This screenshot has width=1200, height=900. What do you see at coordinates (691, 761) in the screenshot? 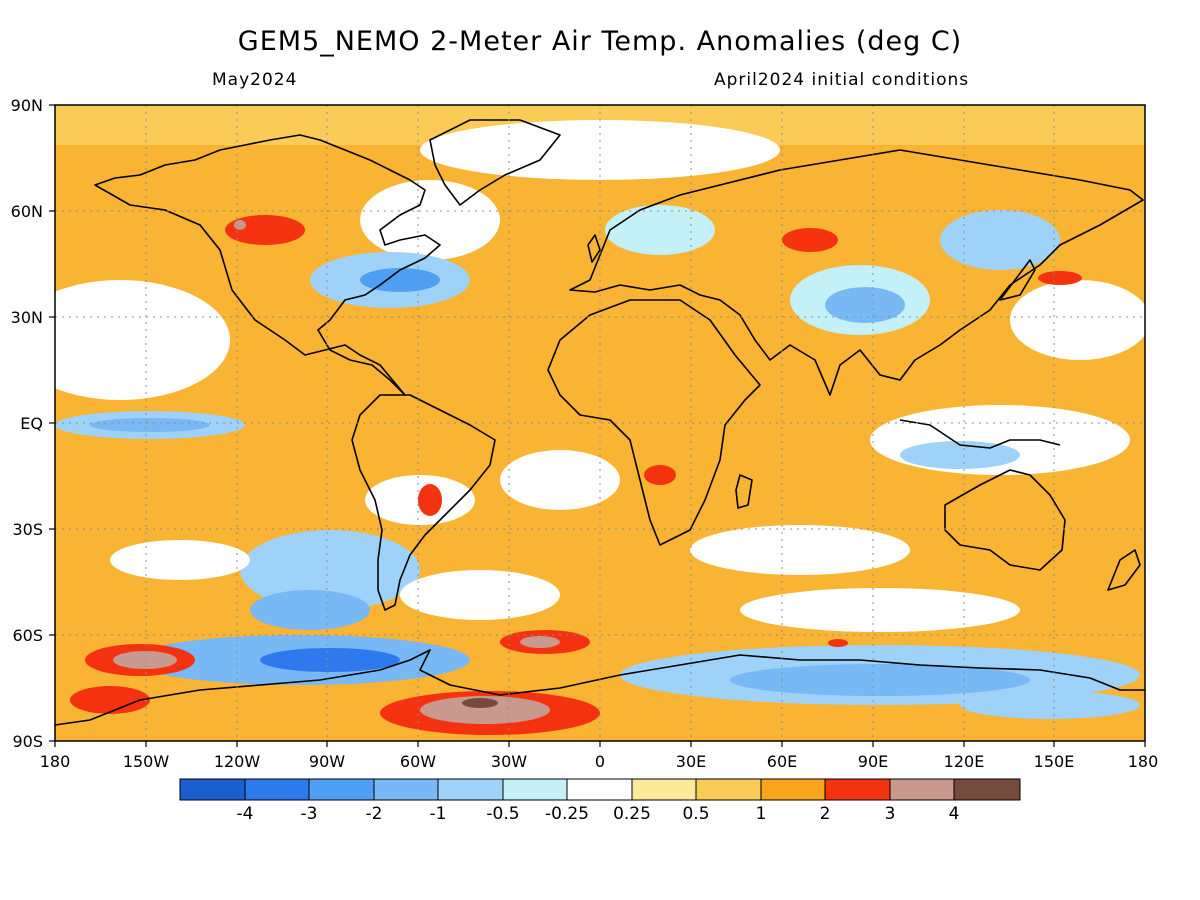
I see `lon-label: 30E` at bounding box center [691, 761].